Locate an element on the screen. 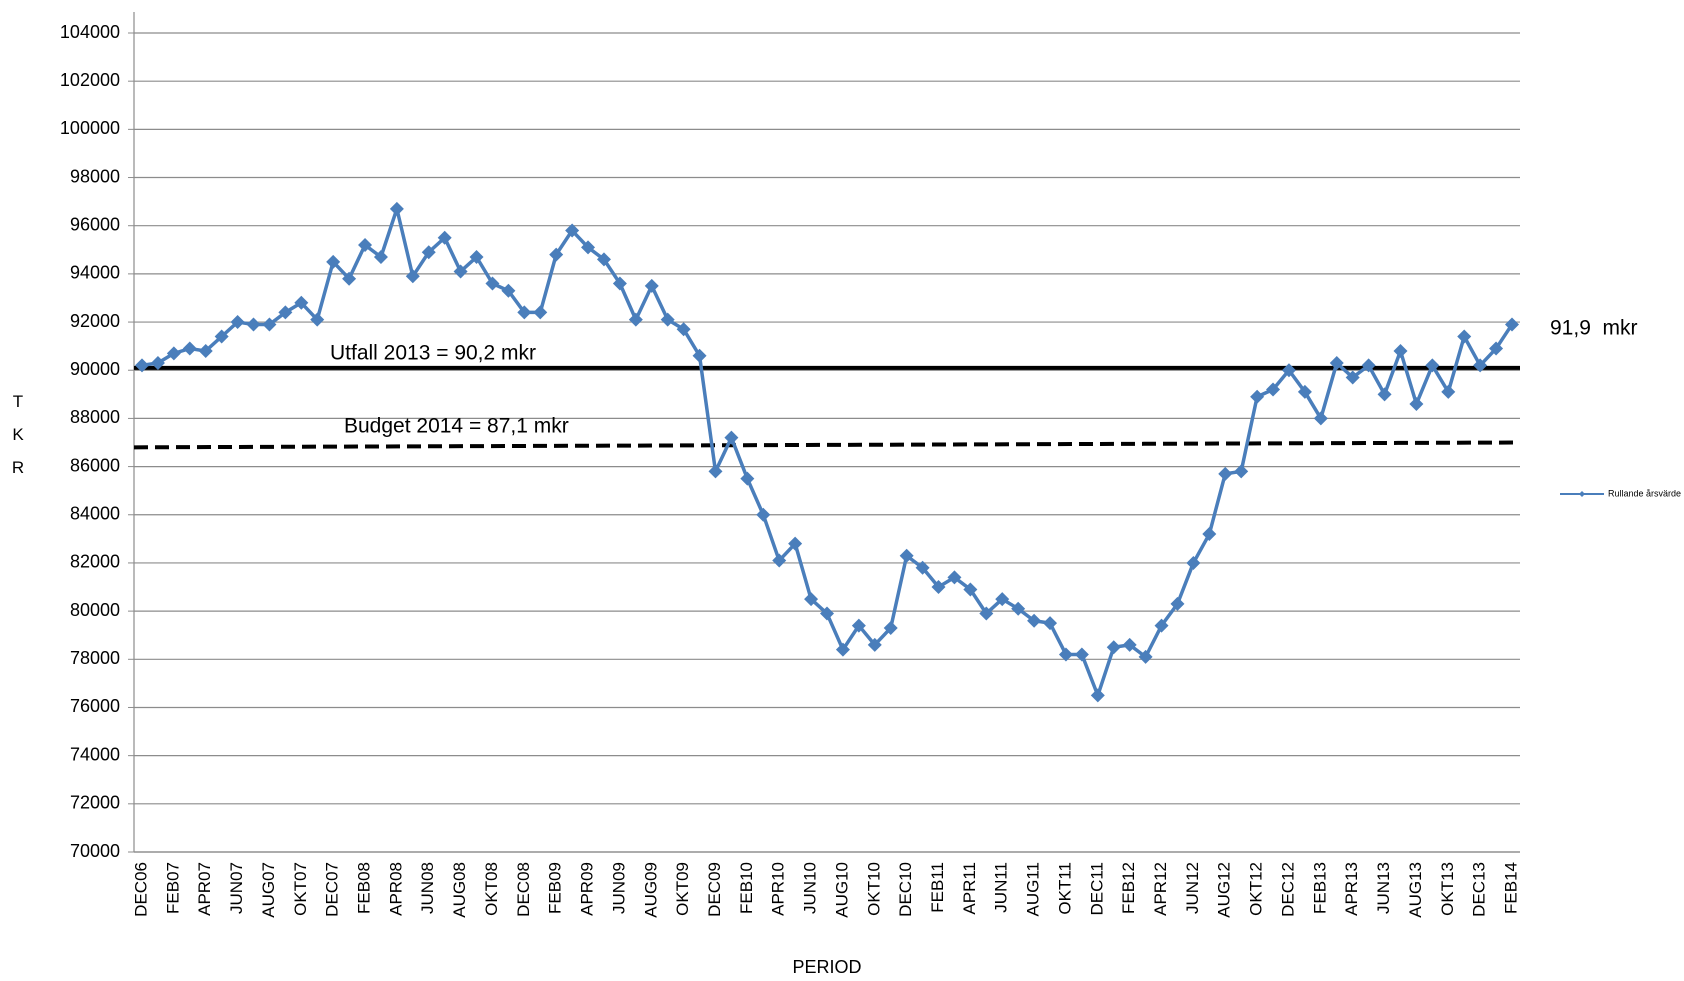  x-tick-label: AUG08 is located at coordinates (459, 890).